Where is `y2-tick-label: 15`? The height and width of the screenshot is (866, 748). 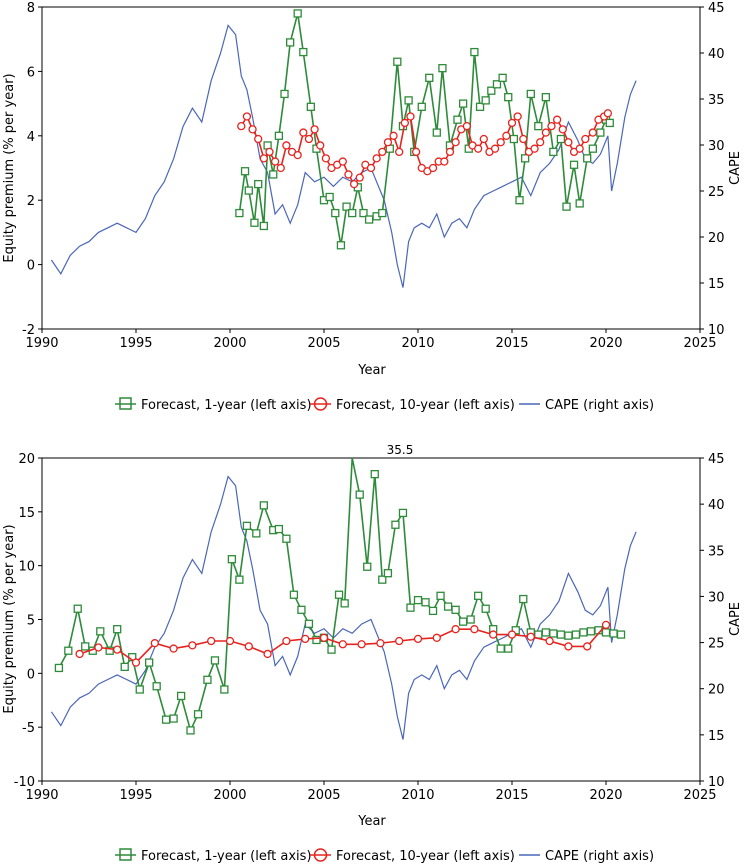
y2-tick-label: 15 is located at coordinates (716, 736).